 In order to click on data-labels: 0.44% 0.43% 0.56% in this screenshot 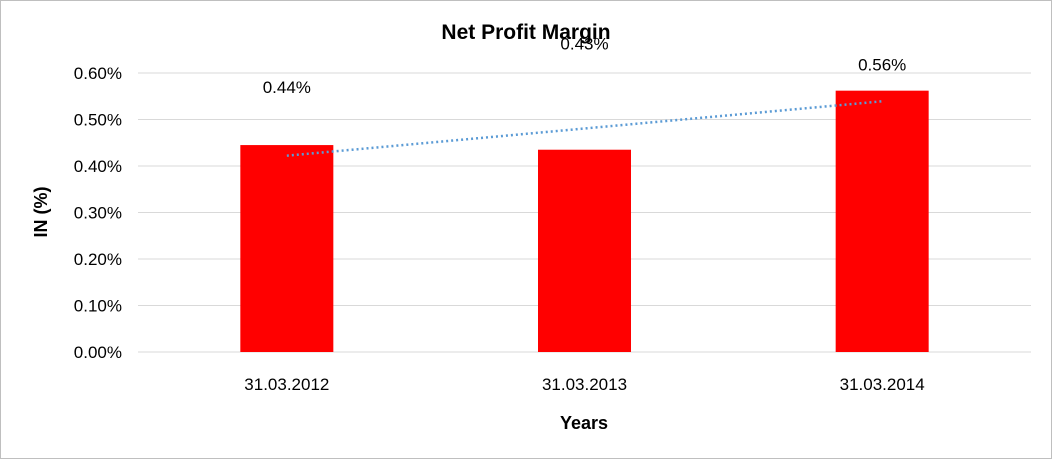, I will do `click(585, 66)`.